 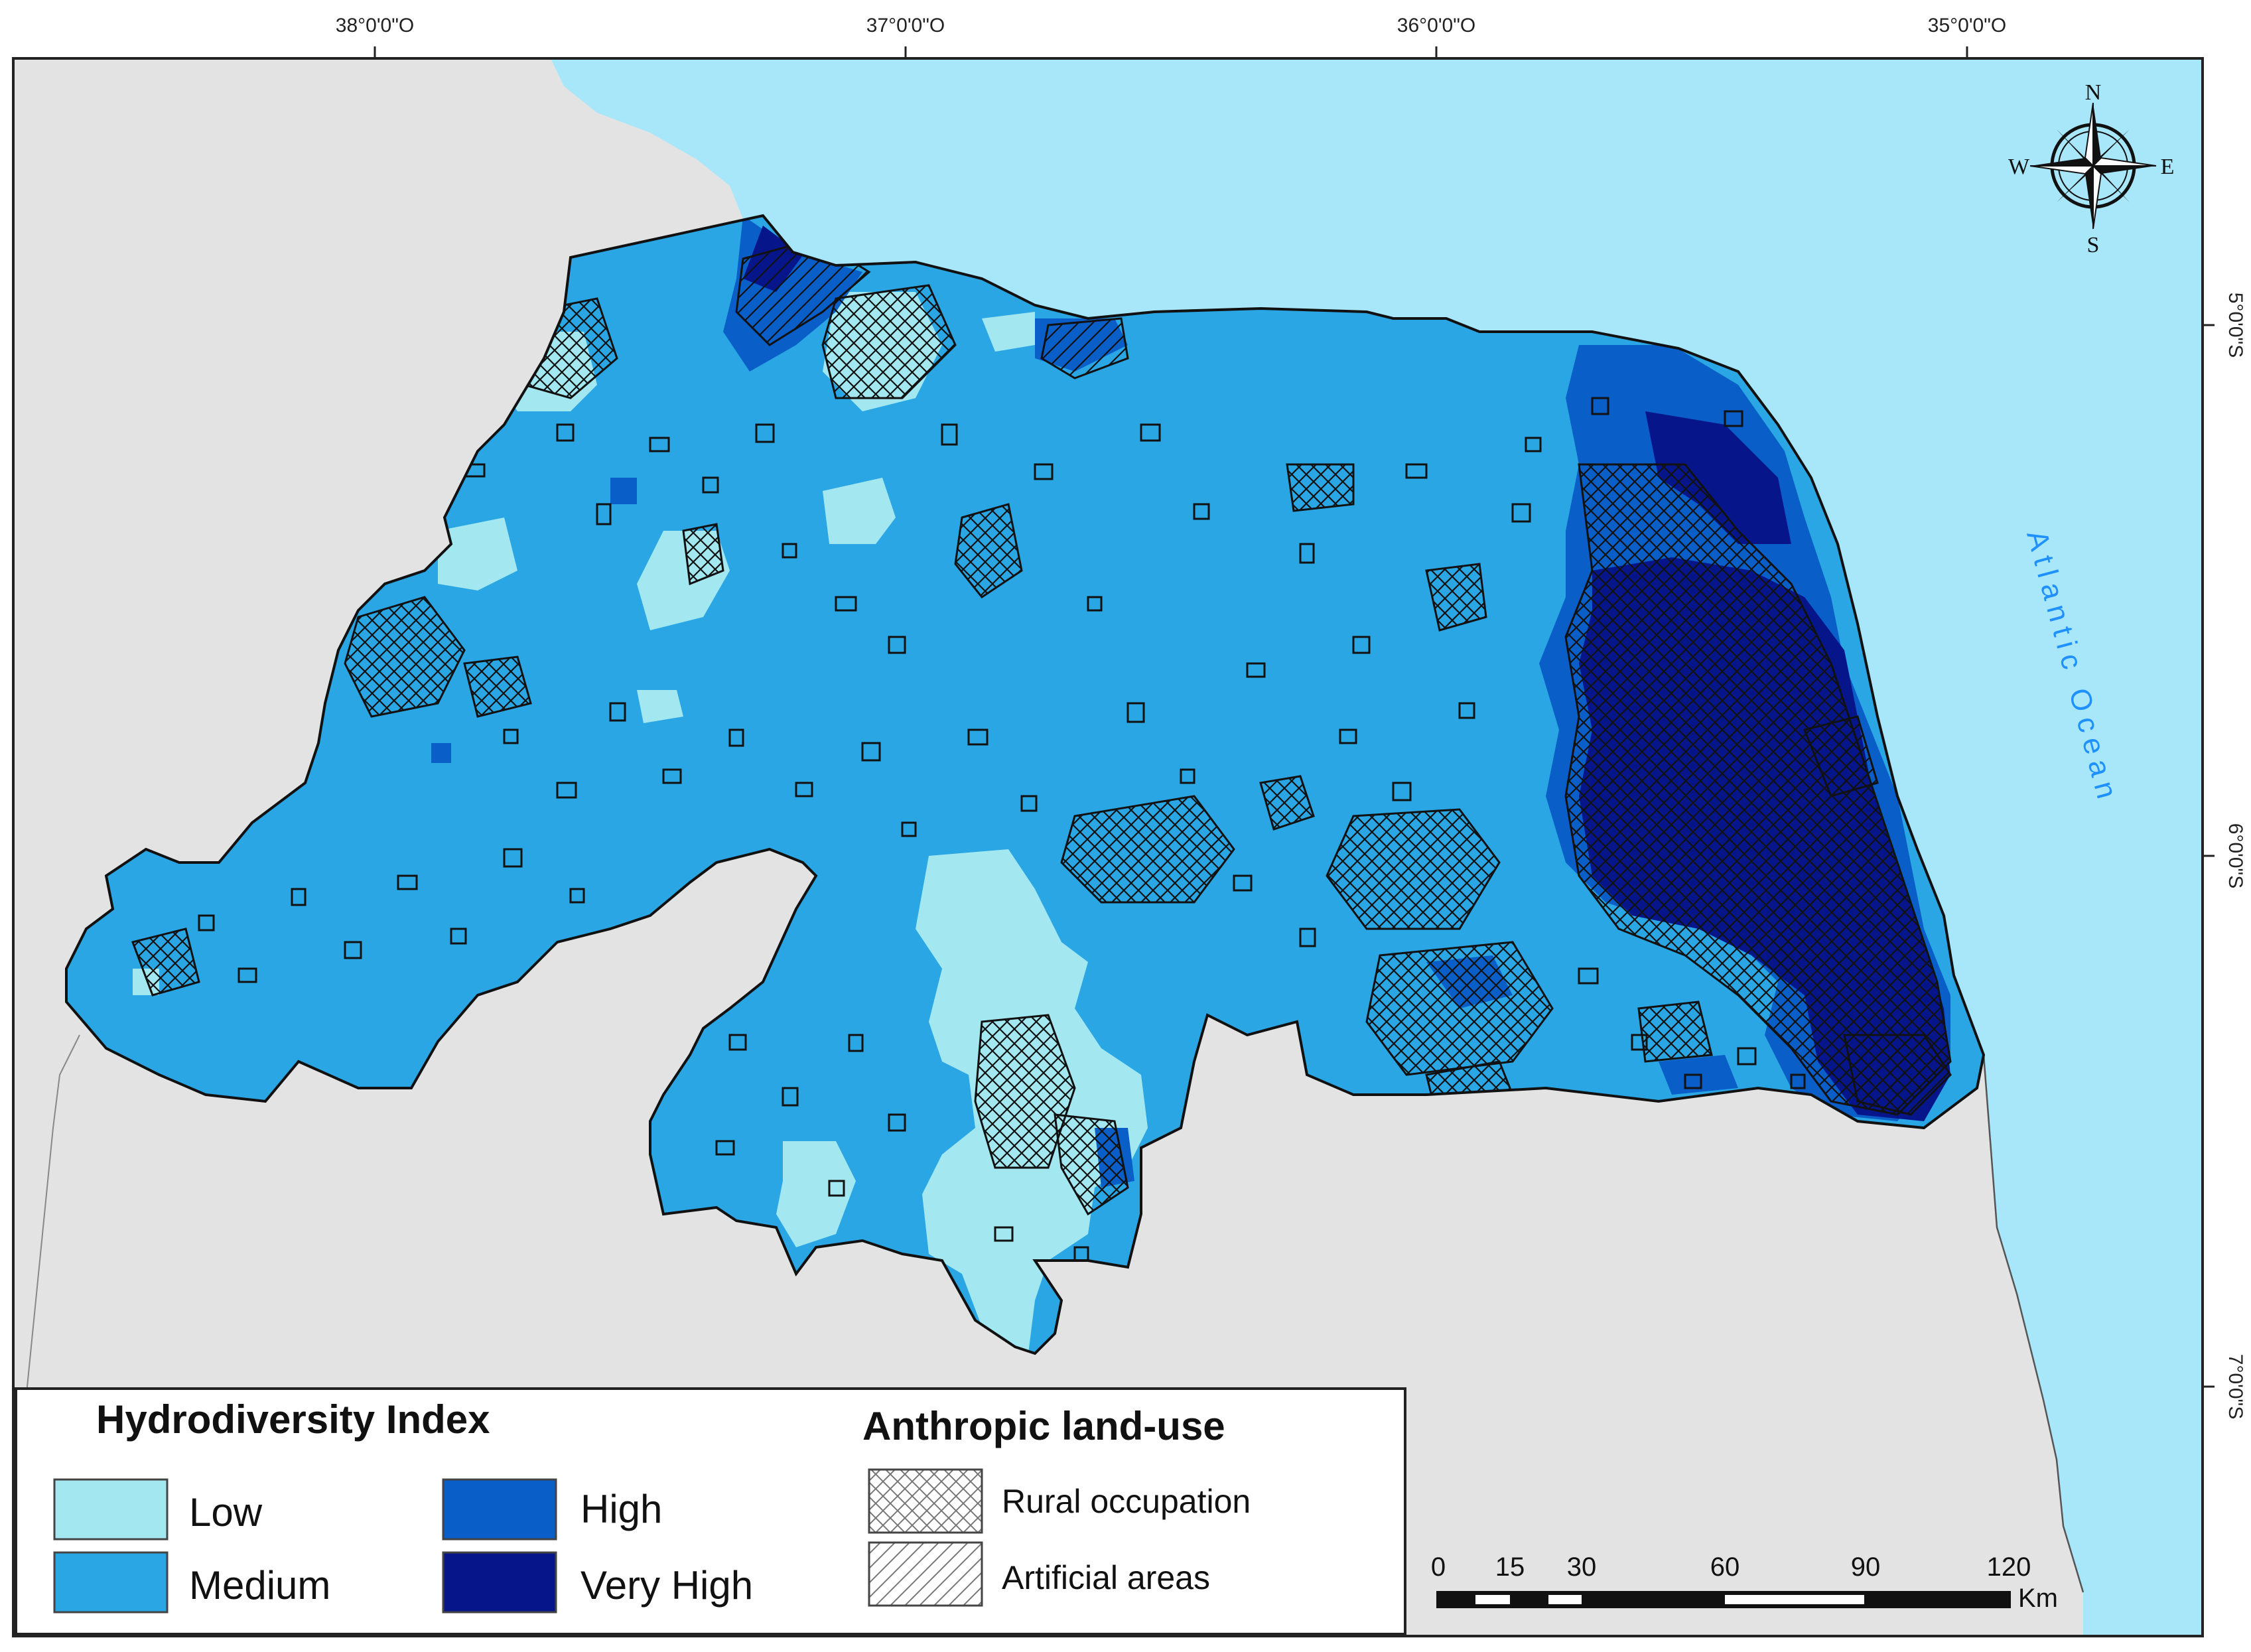 I want to click on longitude-tick-label: 35°0'0"O, so click(x=1967, y=25).